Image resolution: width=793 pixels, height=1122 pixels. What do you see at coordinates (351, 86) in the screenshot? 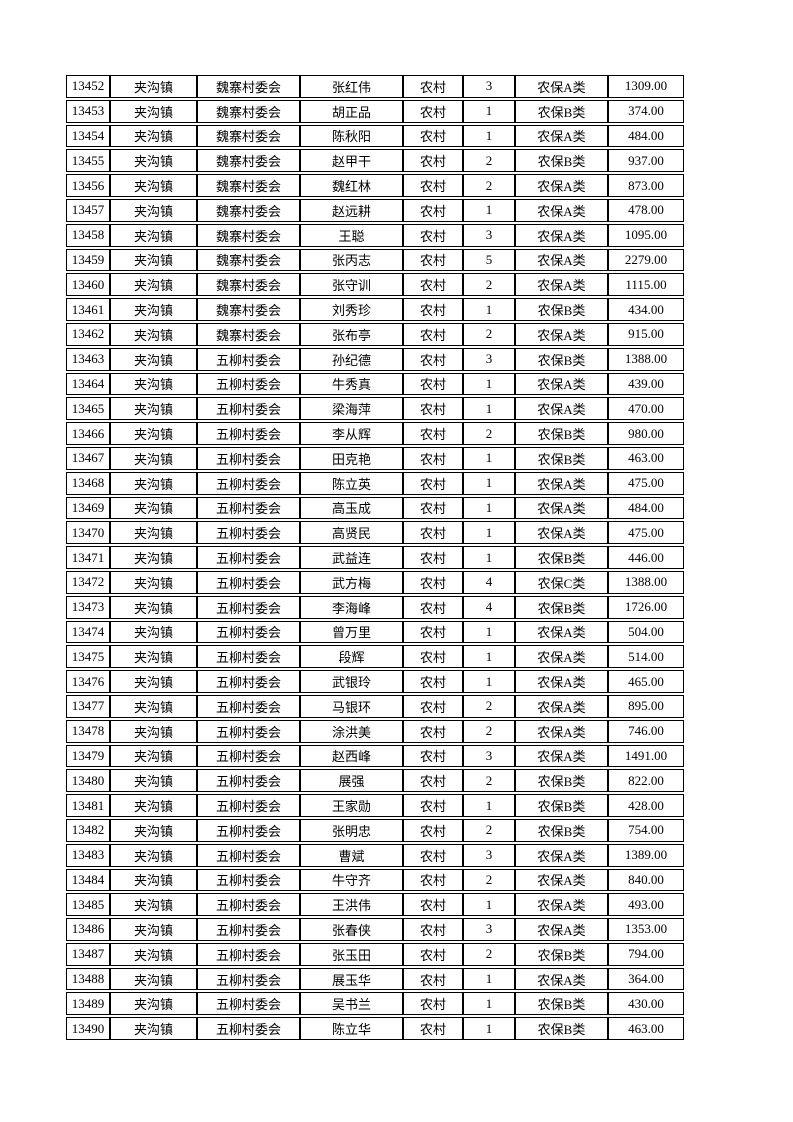
I see `cell-name: 张红伟` at bounding box center [351, 86].